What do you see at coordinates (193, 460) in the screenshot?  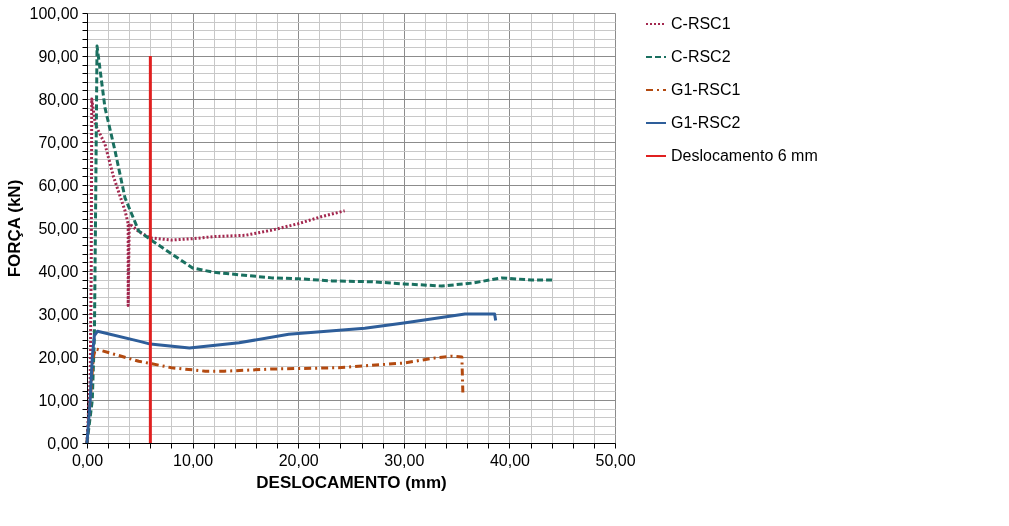 I see `x-tick-label: 10,00` at bounding box center [193, 460].